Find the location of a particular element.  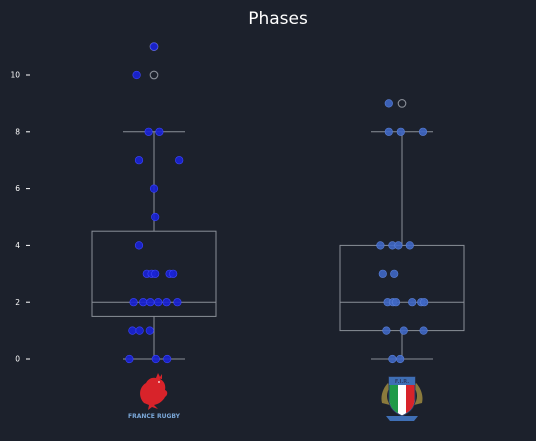

y-tick-label: 2 is located at coordinates (17, 302).